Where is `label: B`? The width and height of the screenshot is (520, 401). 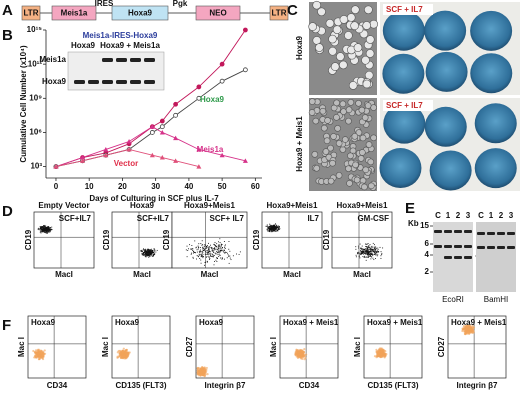 label: B is located at coordinates (7, 35).